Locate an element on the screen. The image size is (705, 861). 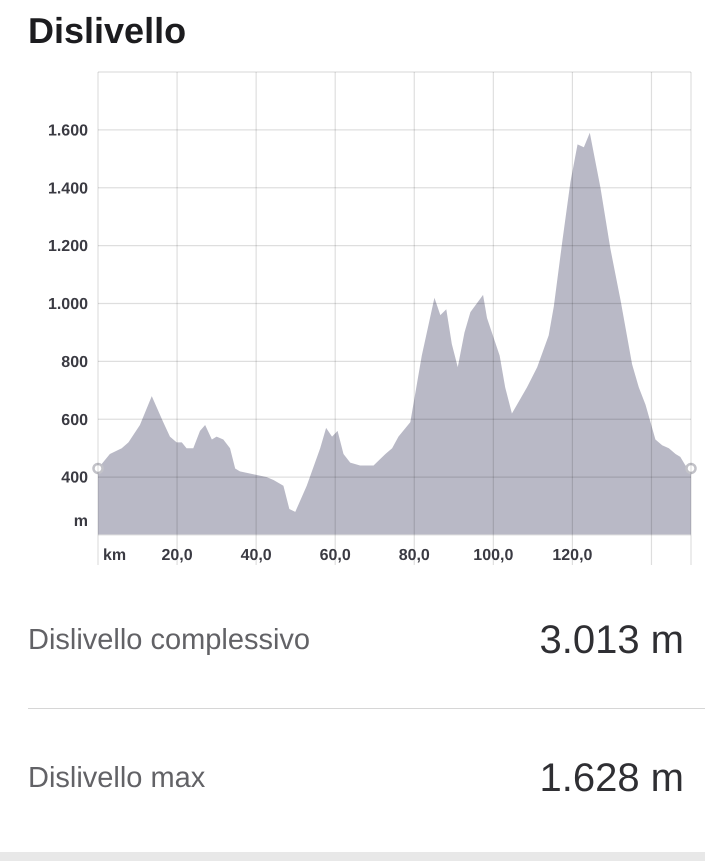
text: Dislivello max is located at coordinates (117, 778).